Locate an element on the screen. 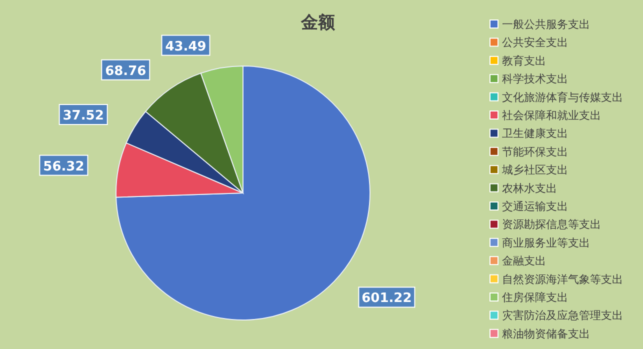 The width and height of the screenshot is (643, 349). data-label: 37.52 is located at coordinates (83, 116).